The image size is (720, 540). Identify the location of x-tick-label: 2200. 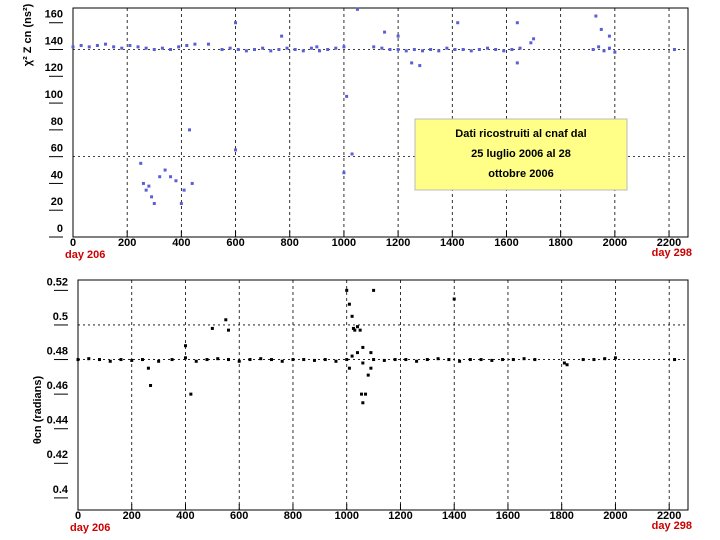
(669, 243).